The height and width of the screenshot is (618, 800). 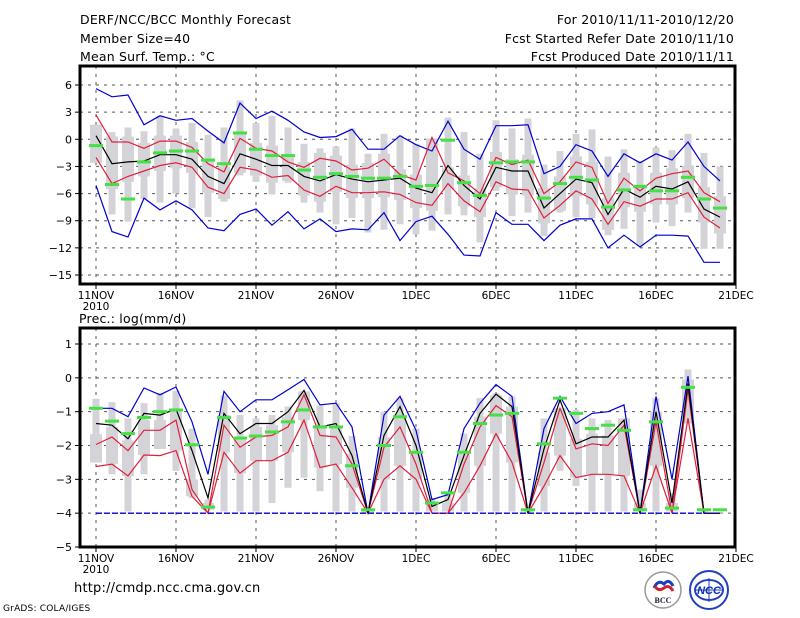 What do you see at coordinates (735, 559) in the screenshot?
I see `x-tick-label: 21DEC` at bounding box center [735, 559].